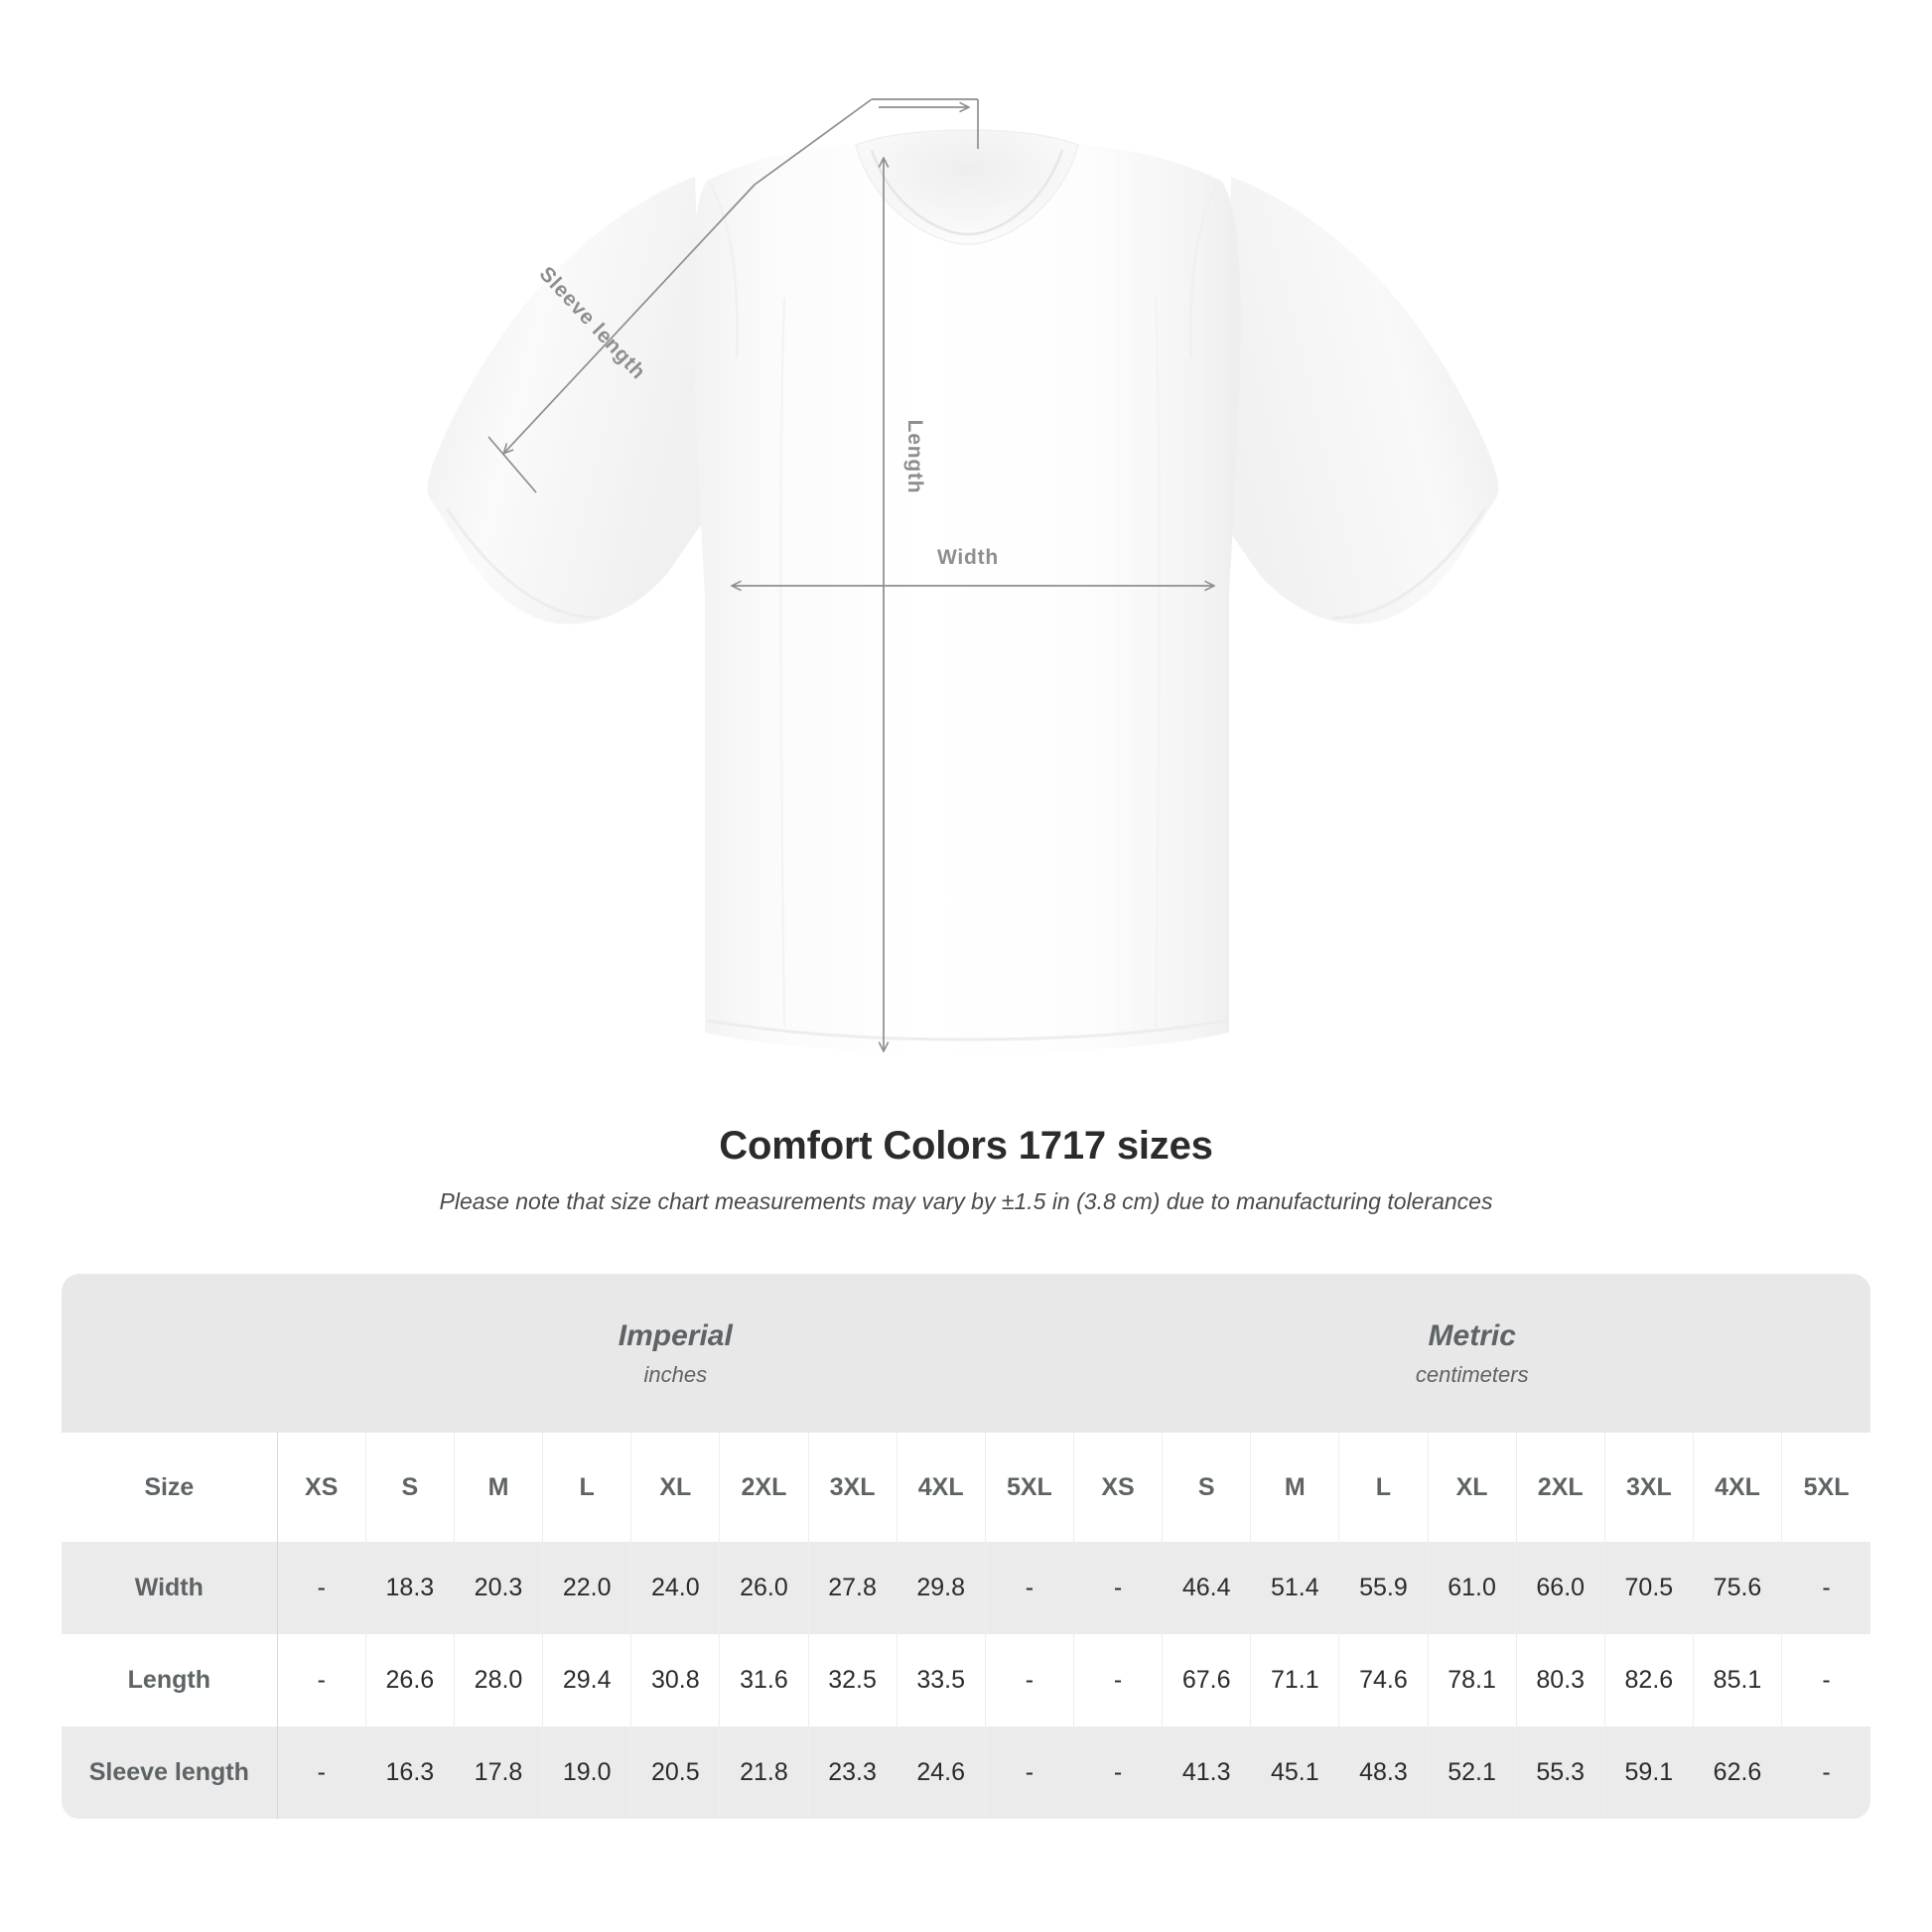 The width and height of the screenshot is (1932, 1932). I want to click on col-header-metric-l: L, so click(1384, 1488).